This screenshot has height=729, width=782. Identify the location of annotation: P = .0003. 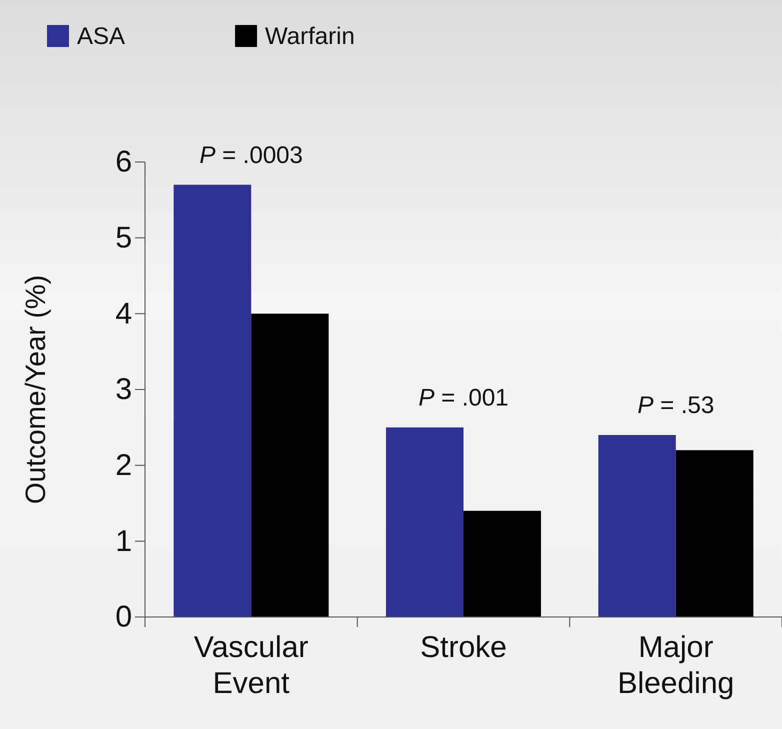
(251, 155).